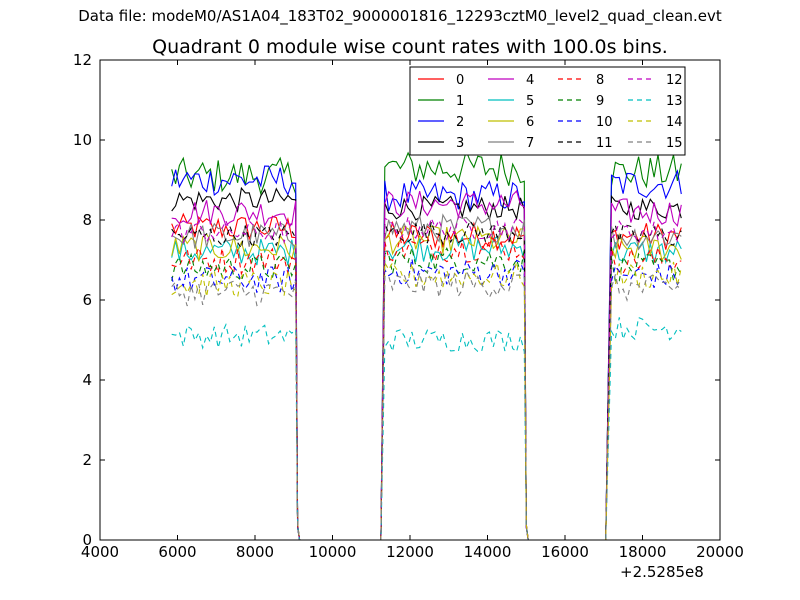  What do you see at coordinates (177, 552) in the screenshot?
I see `x-tick-label: 6000` at bounding box center [177, 552].